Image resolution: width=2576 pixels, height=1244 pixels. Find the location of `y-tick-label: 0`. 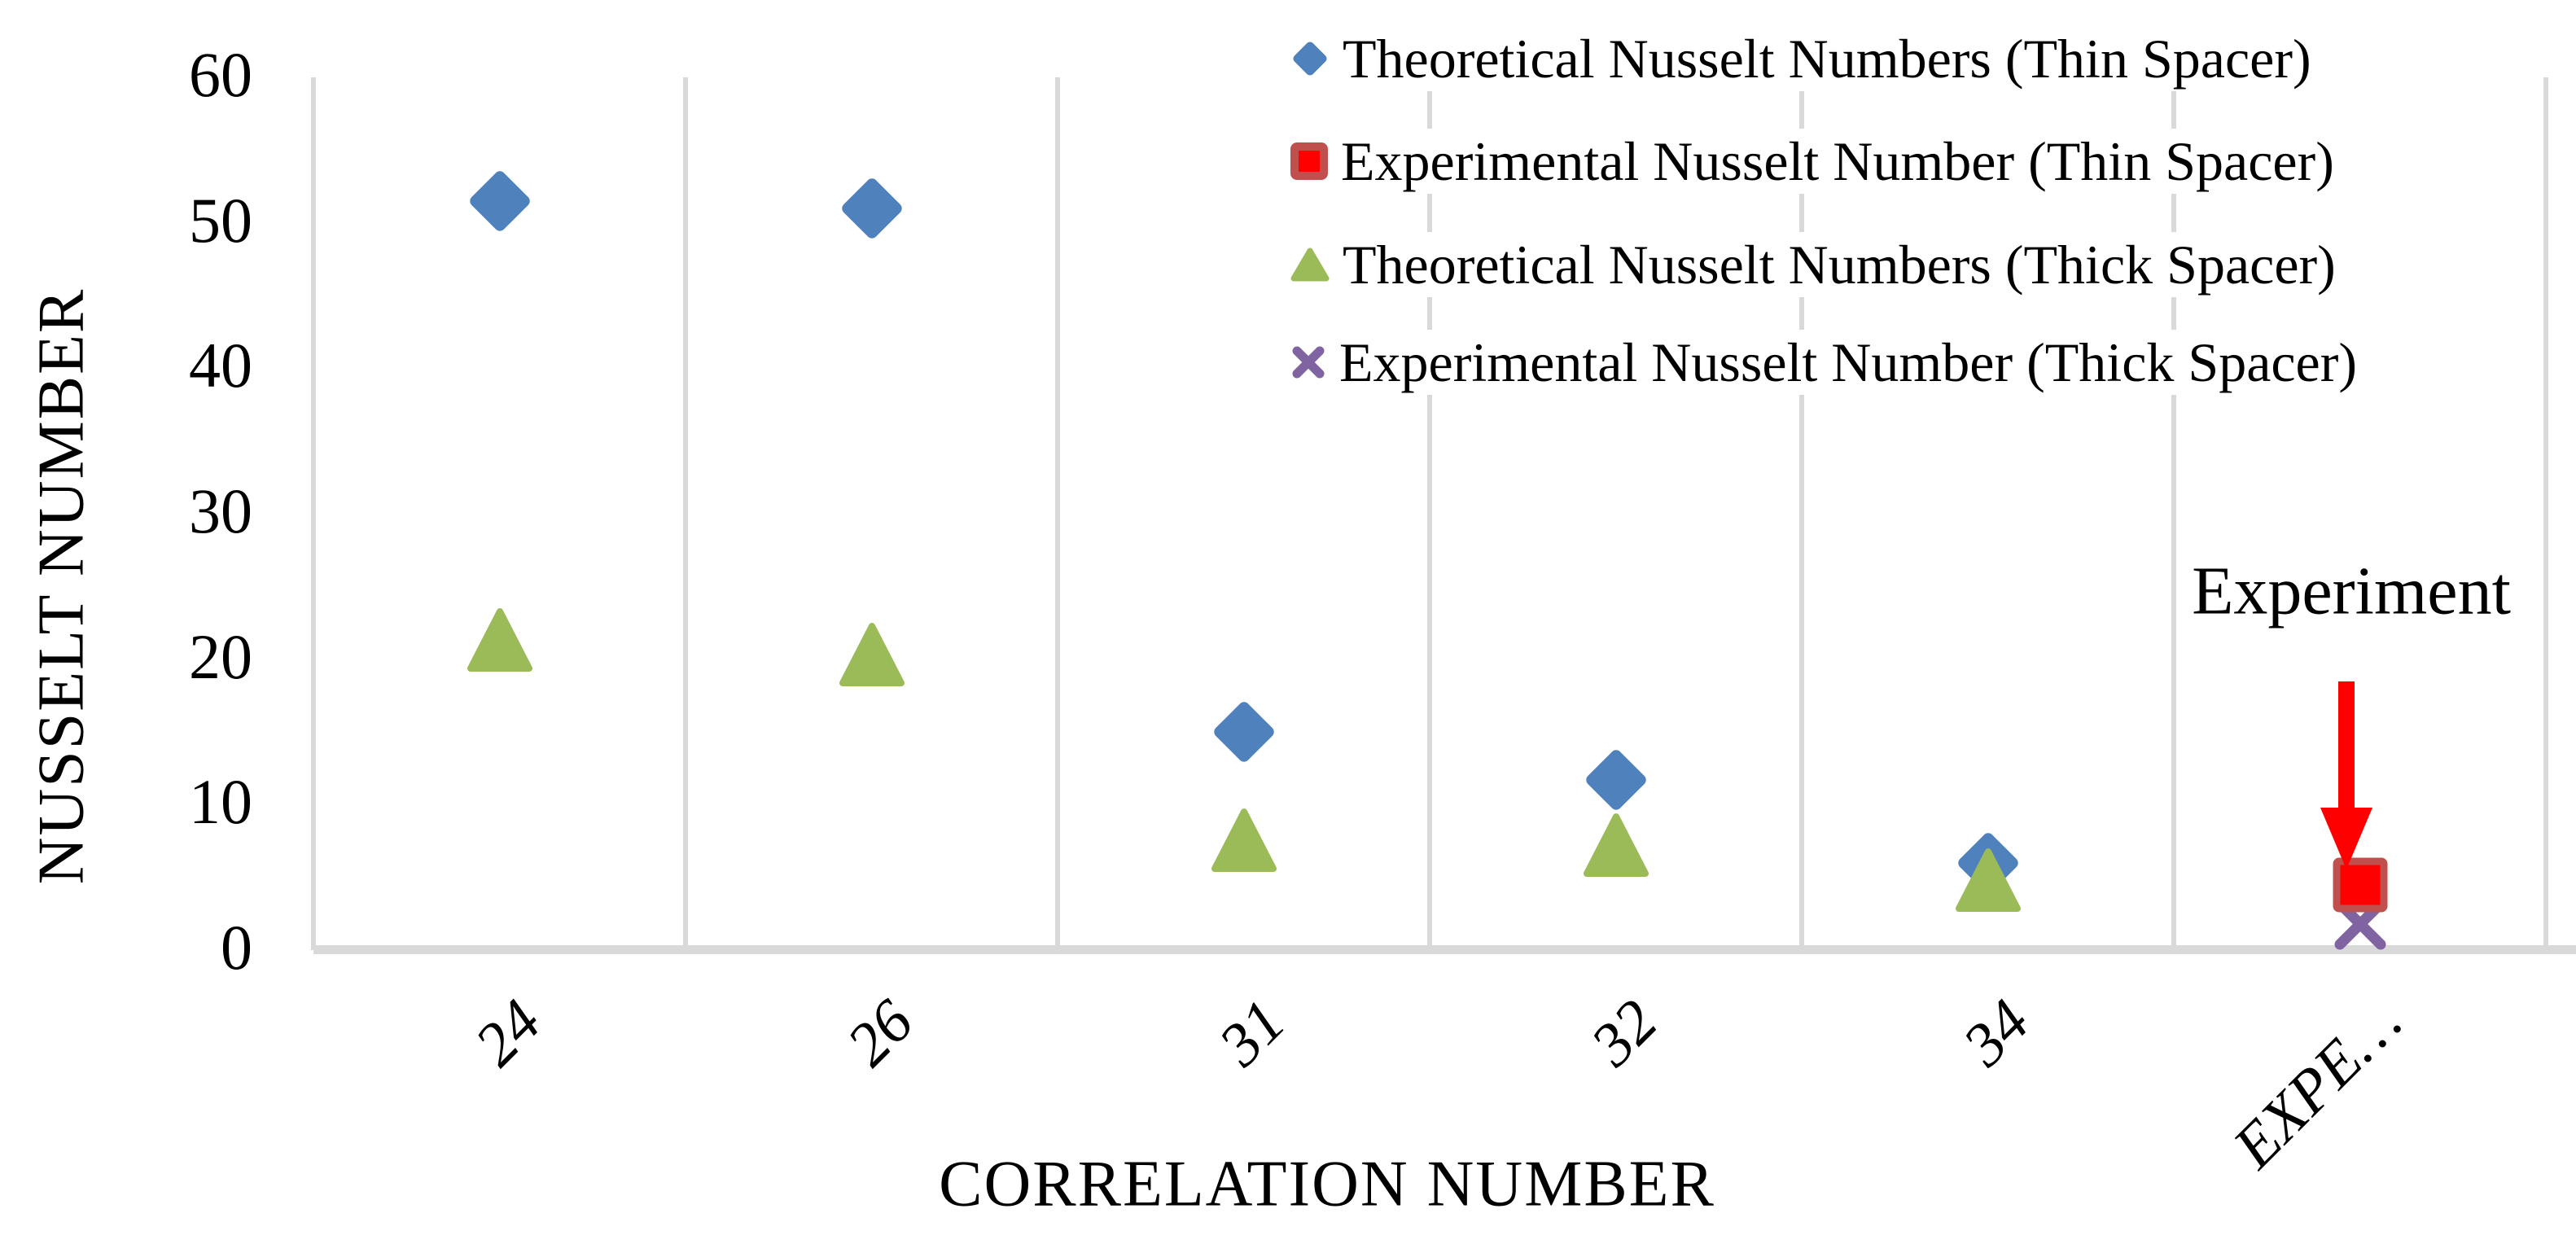

y-tick-label: 0 is located at coordinates (236, 947).